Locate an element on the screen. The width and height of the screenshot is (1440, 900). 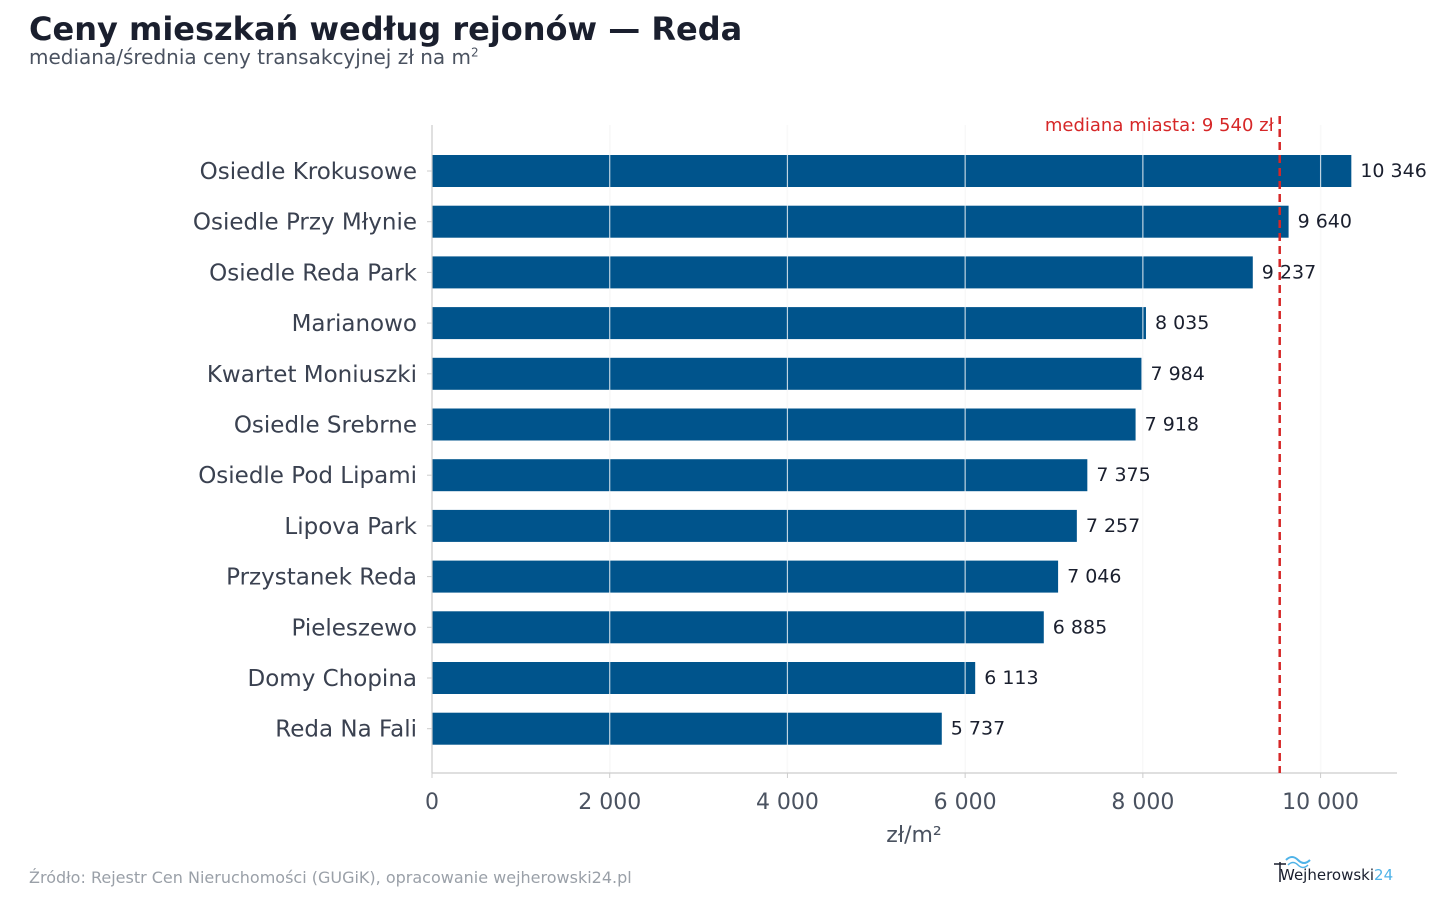
x-tick-label: 2 000 is located at coordinates (609, 802).